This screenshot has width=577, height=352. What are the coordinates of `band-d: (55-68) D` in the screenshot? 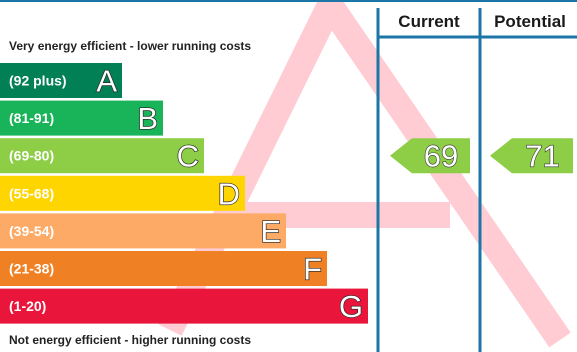 It's located at (122, 194).